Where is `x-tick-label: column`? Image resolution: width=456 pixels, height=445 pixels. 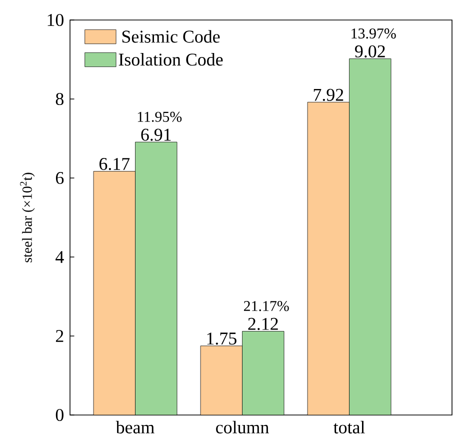 x-tick-label: column is located at coordinates (242, 427).